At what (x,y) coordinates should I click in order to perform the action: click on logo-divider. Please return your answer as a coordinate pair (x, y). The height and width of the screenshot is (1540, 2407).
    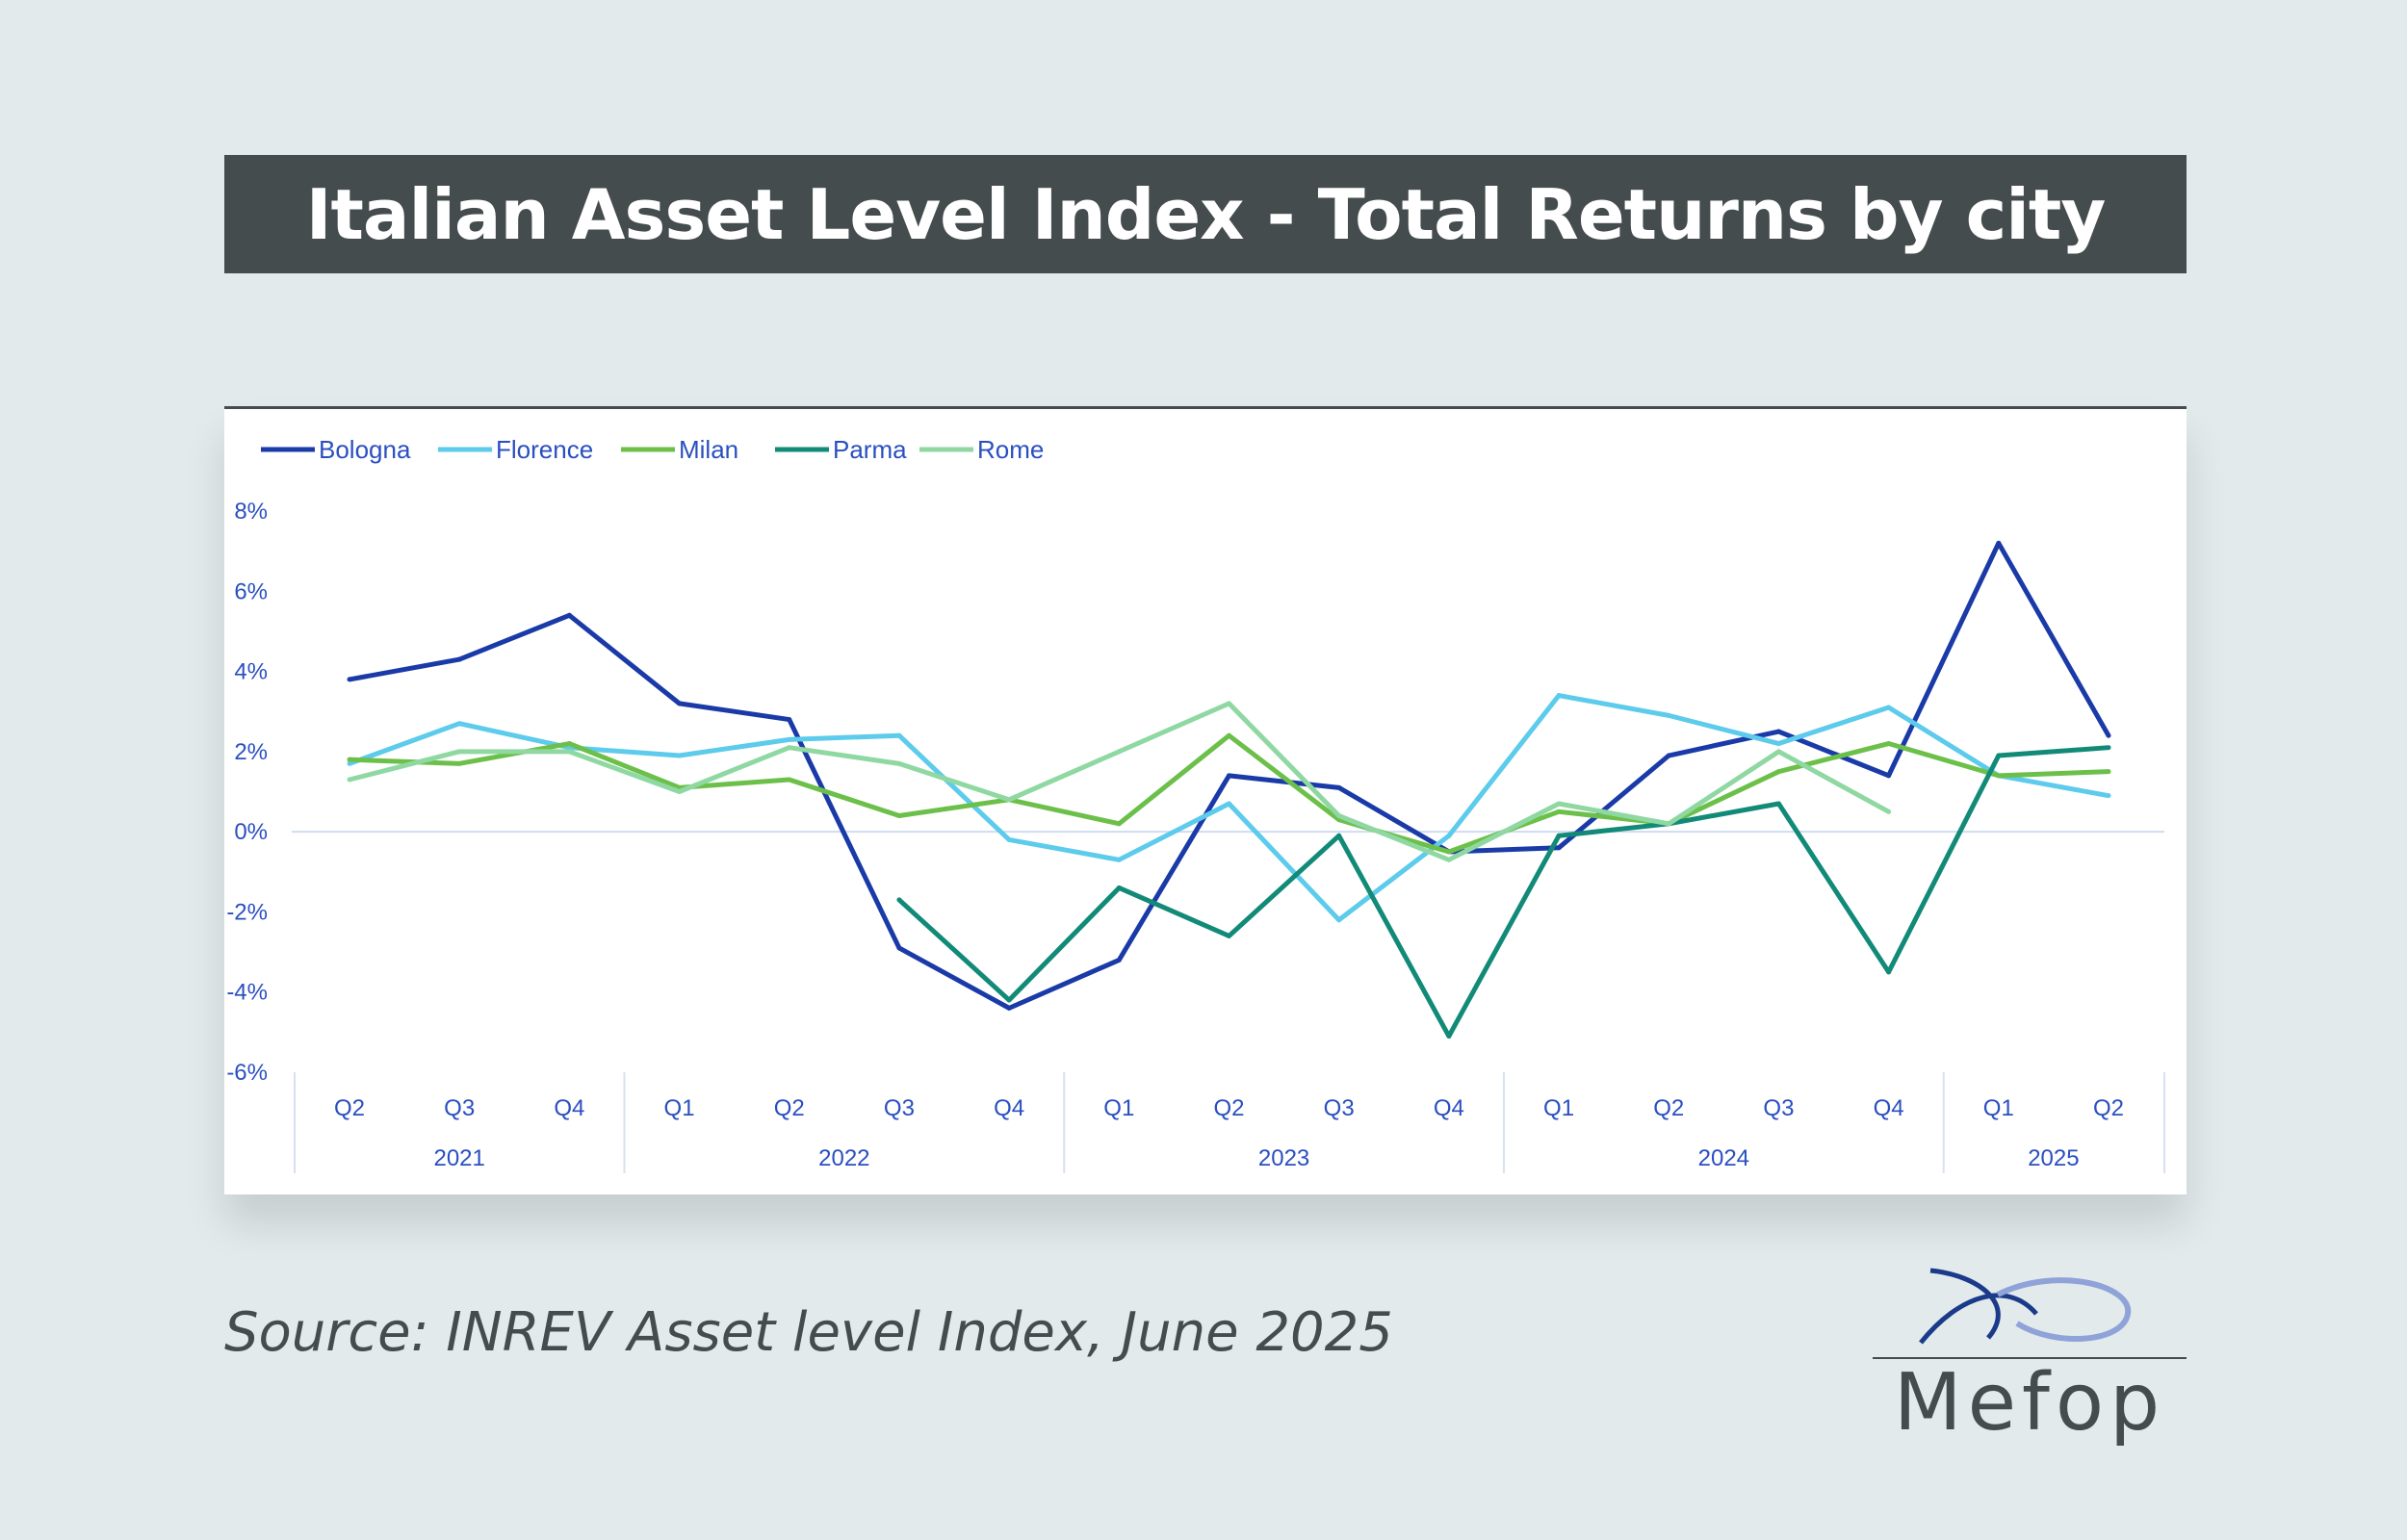
    Looking at the image, I should click on (2030, 1358).